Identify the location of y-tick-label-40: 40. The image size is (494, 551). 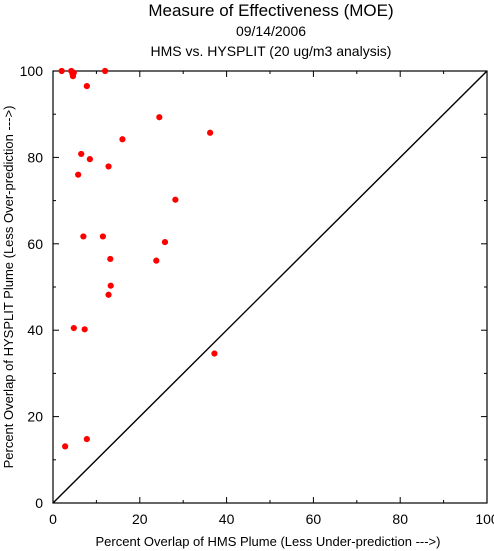
(35, 330).